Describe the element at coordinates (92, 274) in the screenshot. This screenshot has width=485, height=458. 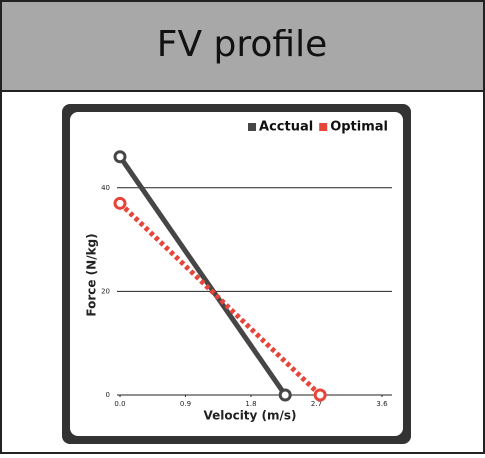
I see `y-axis-label: Force (N/kg)` at that location.